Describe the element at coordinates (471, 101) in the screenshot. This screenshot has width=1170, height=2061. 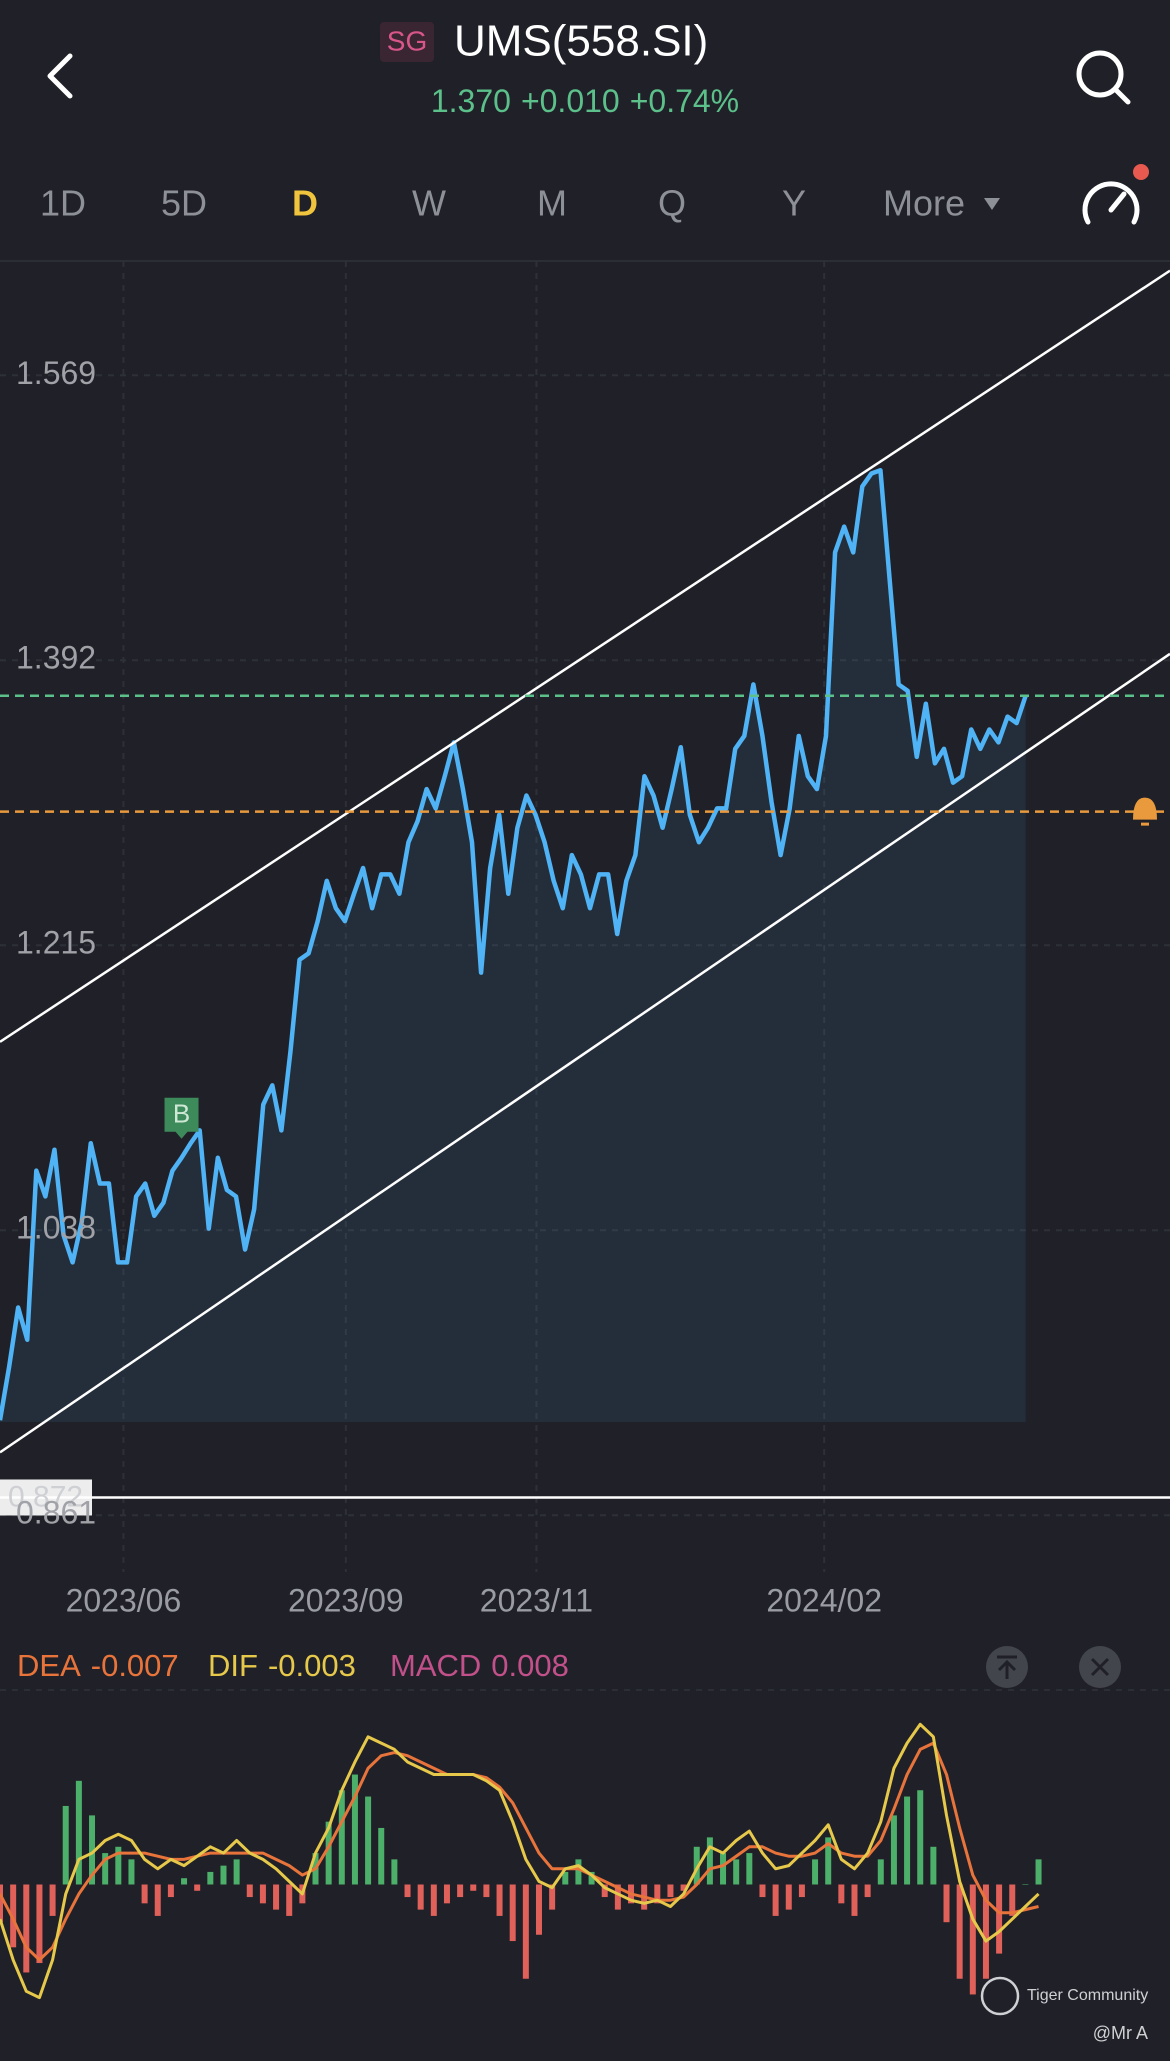
I see `price: 1.370` at that location.